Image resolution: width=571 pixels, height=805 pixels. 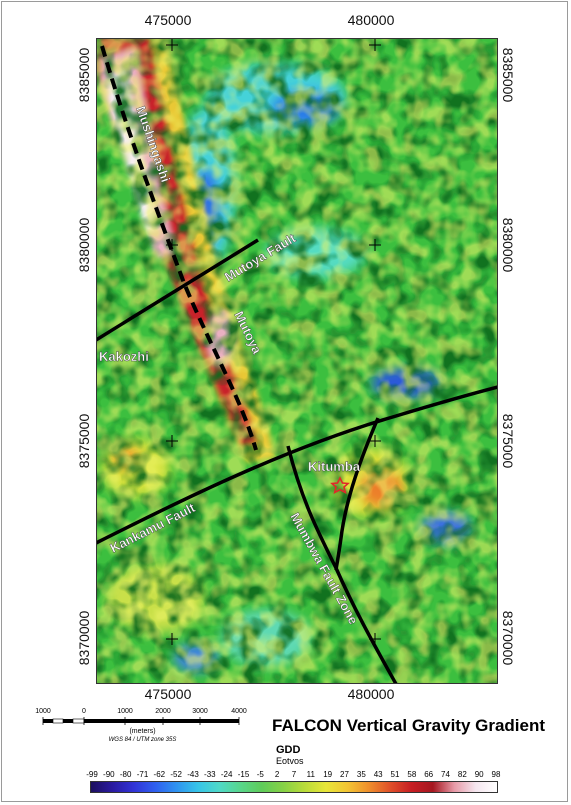 What do you see at coordinates (334, 466) in the screenshot?
I see `label-kitumba: Kitumba` at bounding box center [334, 466].